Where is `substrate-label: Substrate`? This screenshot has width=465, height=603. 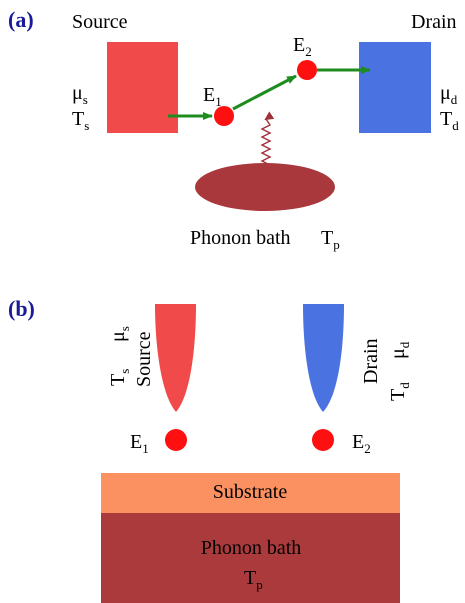 substrate-label: Substrate is located at coordinates (250, 492).